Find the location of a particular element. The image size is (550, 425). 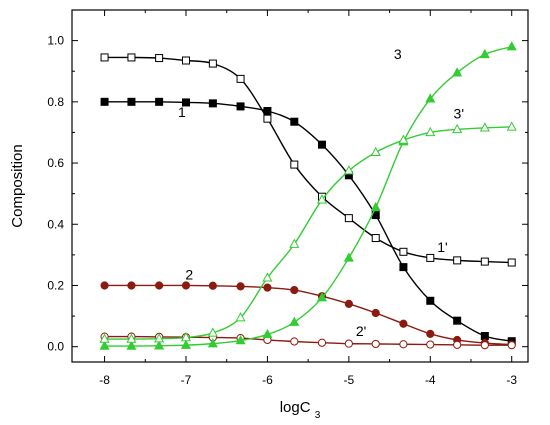

y-axis-title: Composition is located at coordinates (17, 185).